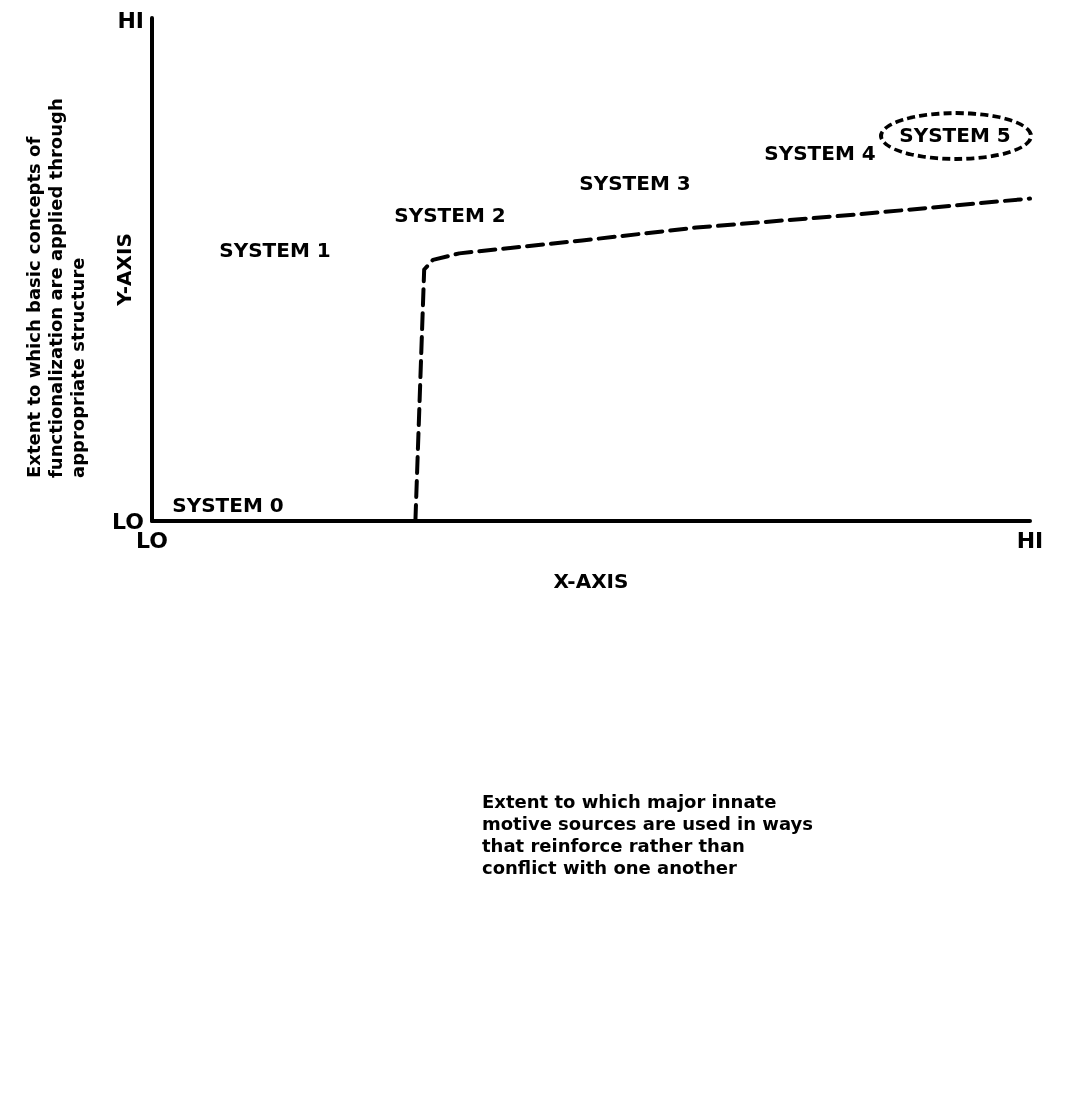  I want to click on annotation: SYSTEM 0, so click(228, 505).